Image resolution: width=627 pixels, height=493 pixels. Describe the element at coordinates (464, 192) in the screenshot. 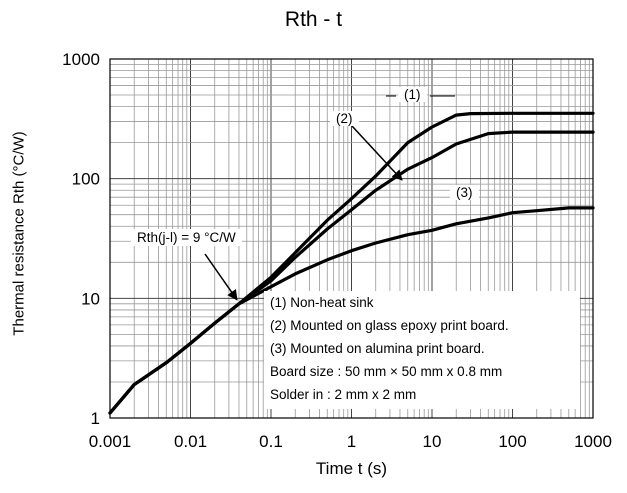

I see `series-label-3: (3)` at that location.